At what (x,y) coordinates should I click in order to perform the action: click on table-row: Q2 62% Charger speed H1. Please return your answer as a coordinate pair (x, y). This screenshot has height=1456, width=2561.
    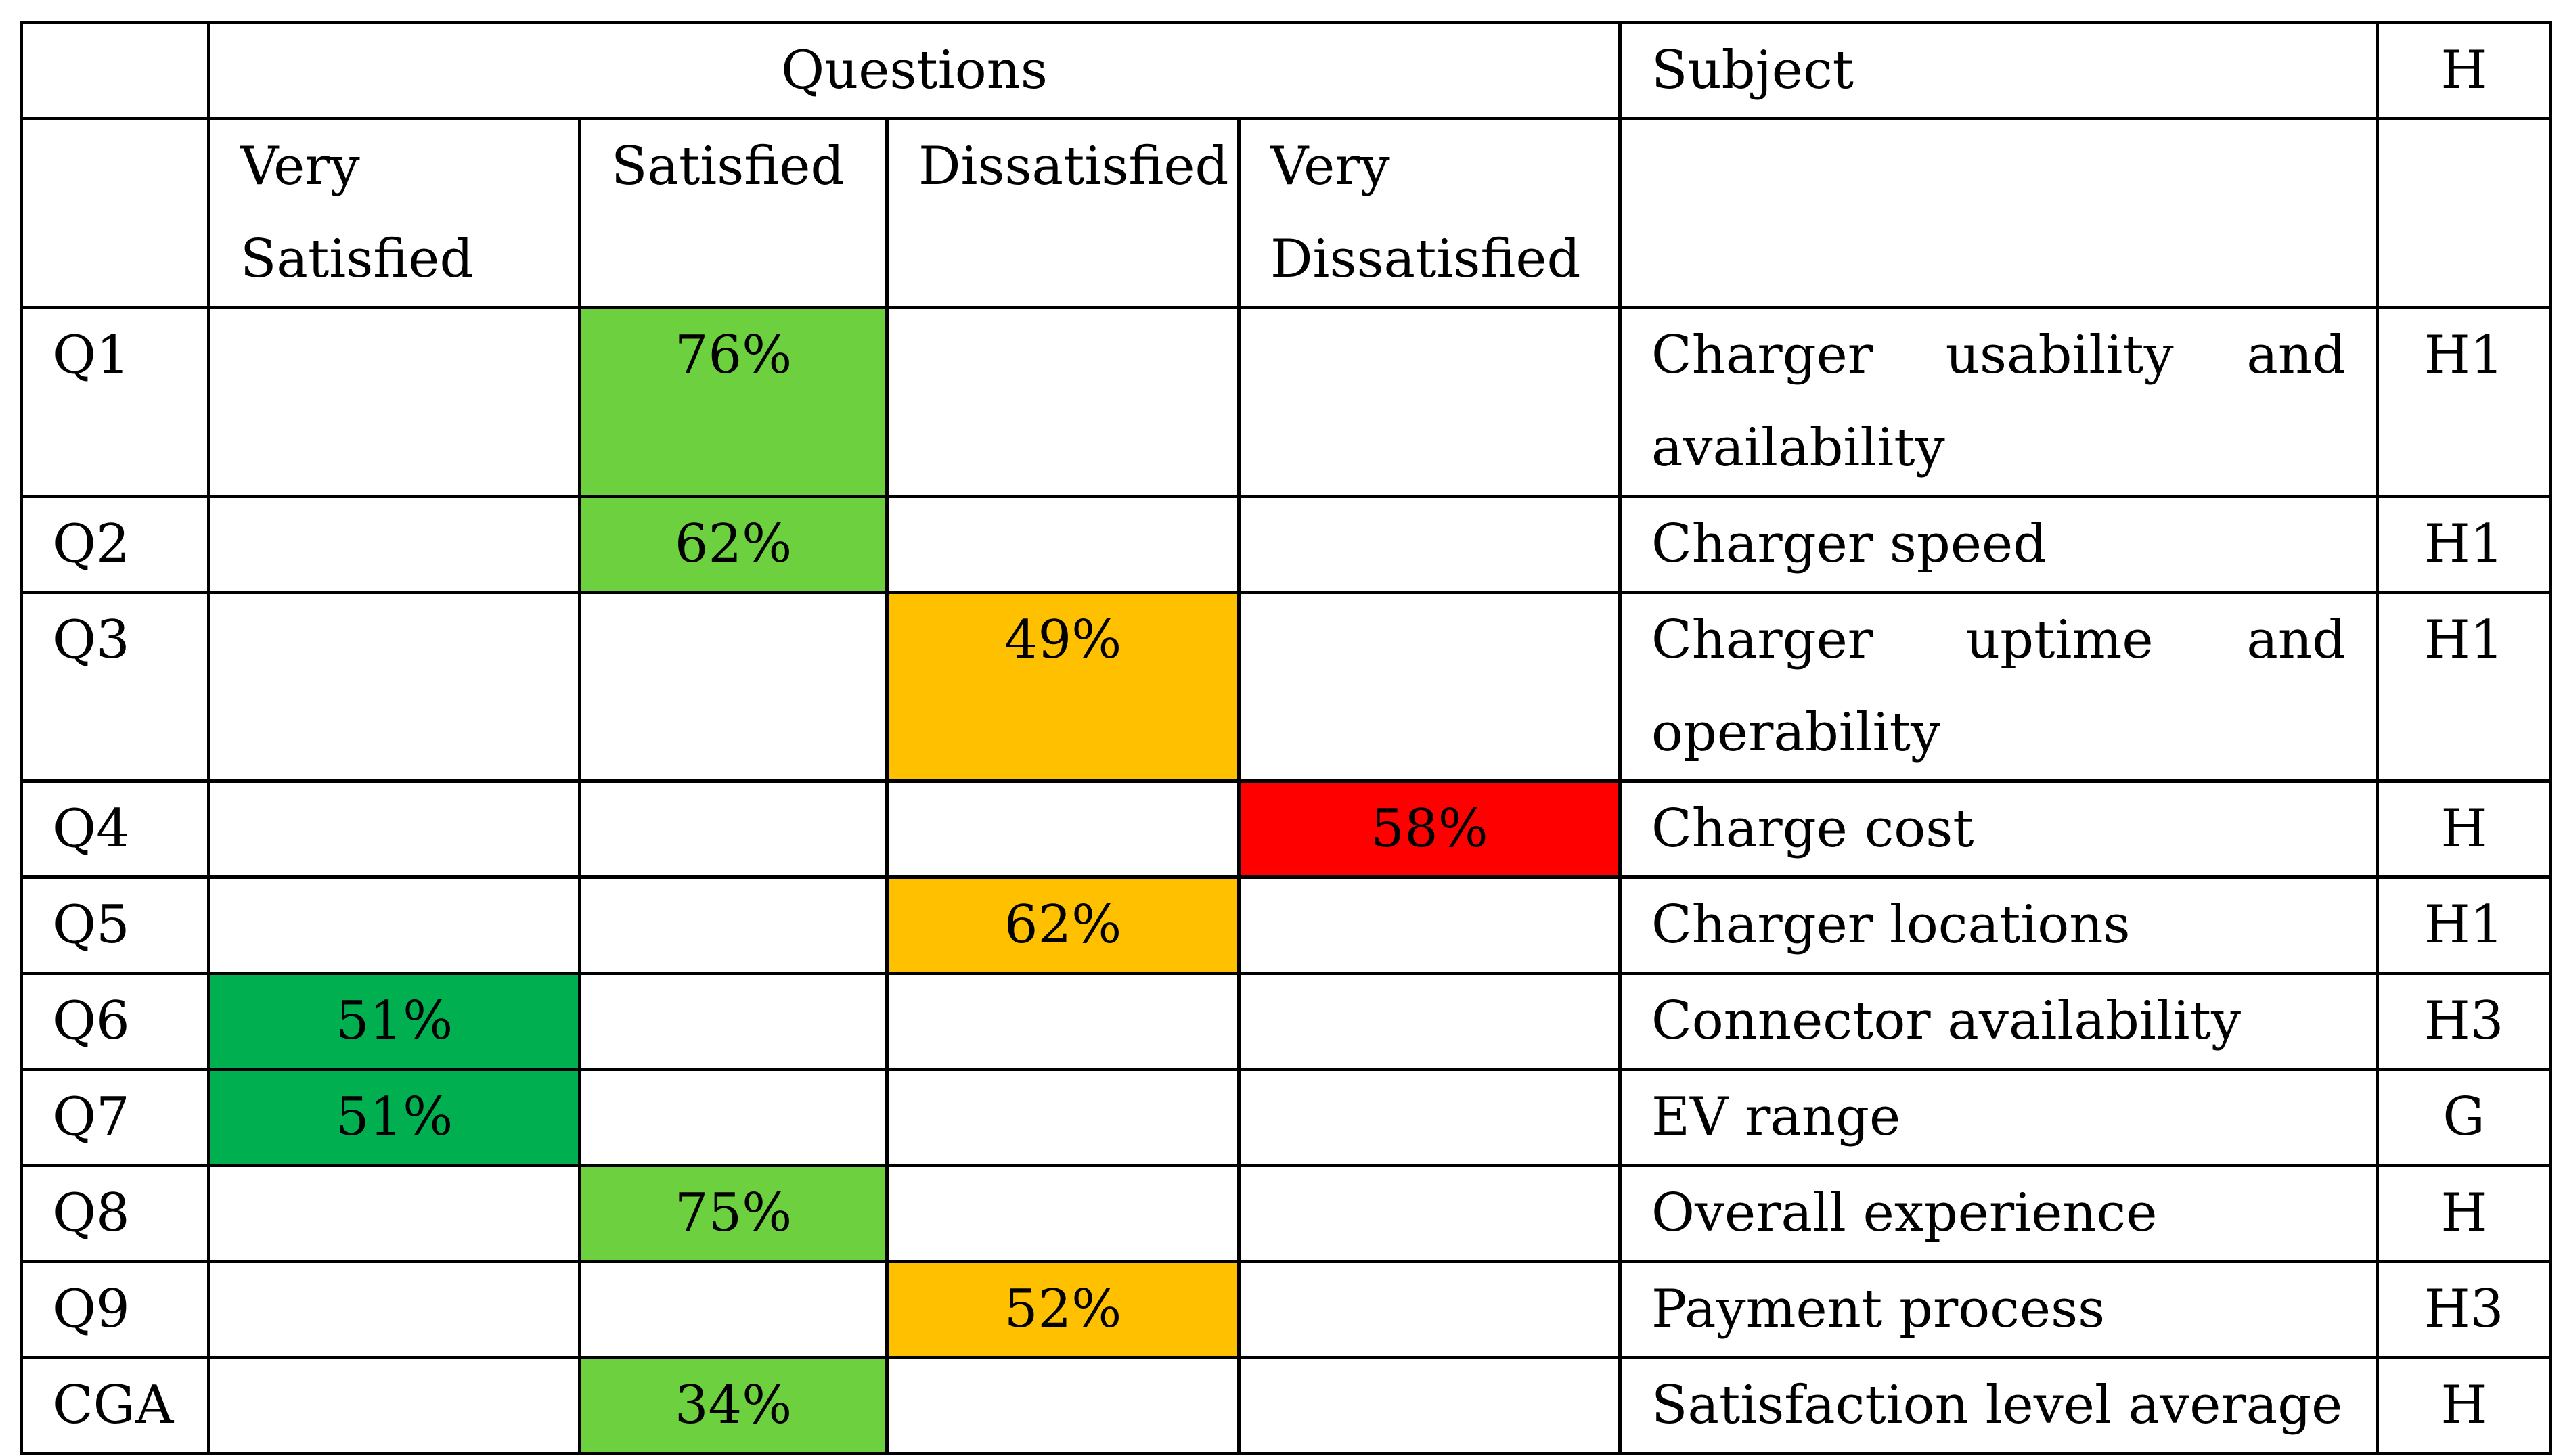
    Looking at the image, I should click on (1286, 544).